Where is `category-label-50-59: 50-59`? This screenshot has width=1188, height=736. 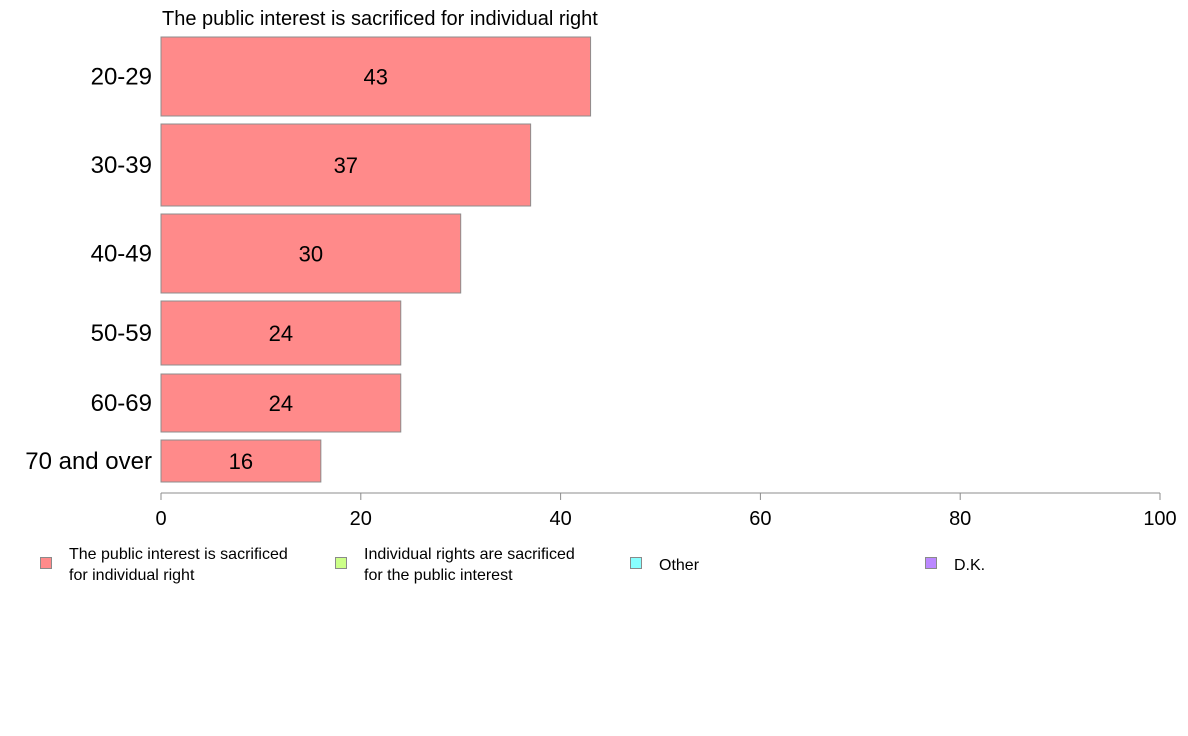
category-label-50-59: 50-59 is located at coordinates (121, 333).